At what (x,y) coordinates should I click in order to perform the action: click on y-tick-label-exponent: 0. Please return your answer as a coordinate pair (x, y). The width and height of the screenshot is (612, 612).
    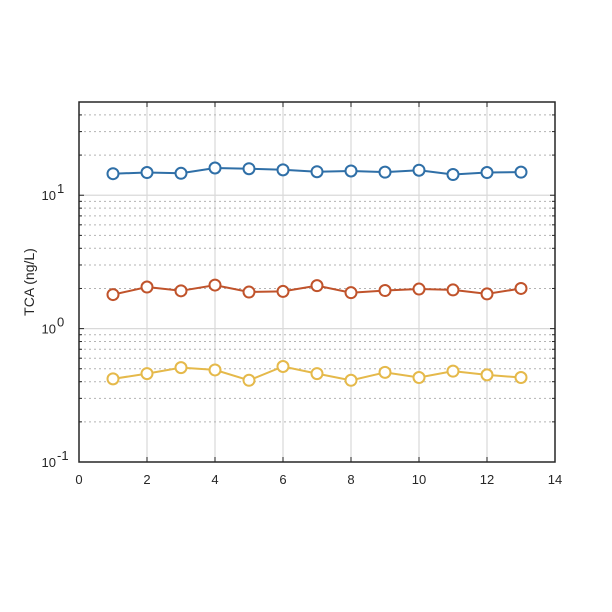
    Looking at the image, I should click on (60, 322).